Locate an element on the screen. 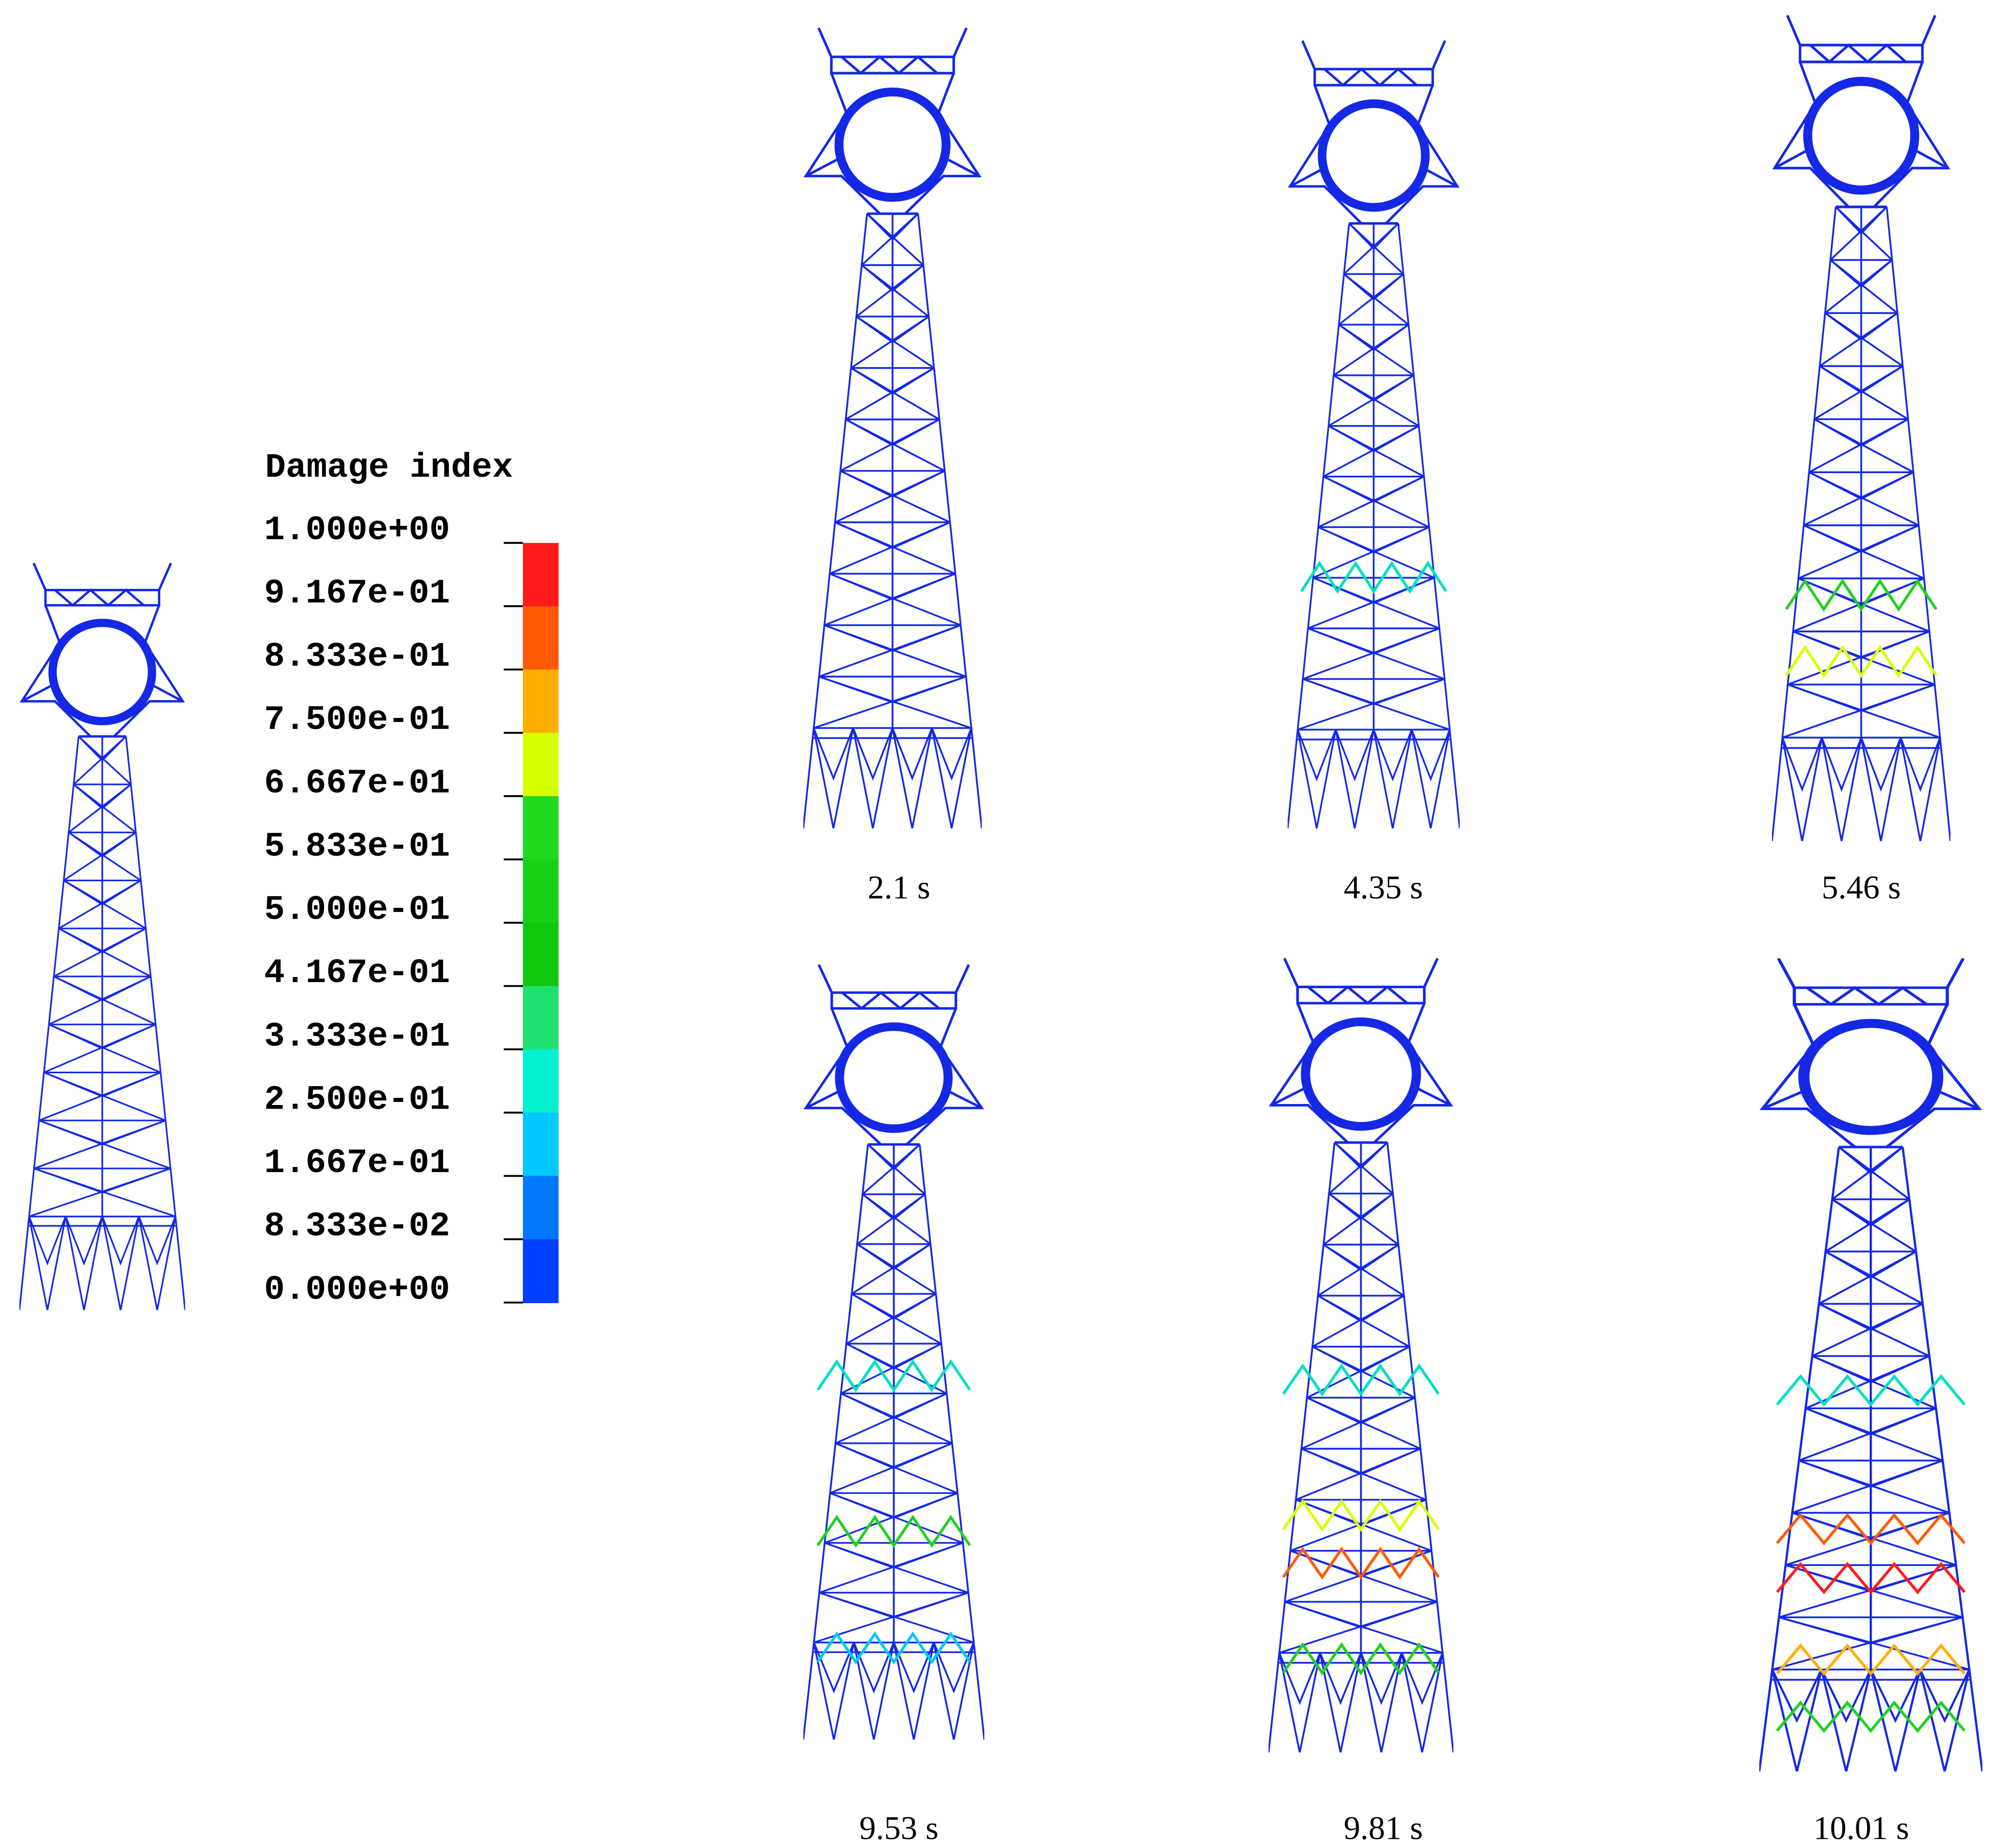 Image resolution: width=1989 pixels, height=1848 pixels. panel-caption: 5.46 s is located at coordinates (1862, 887).